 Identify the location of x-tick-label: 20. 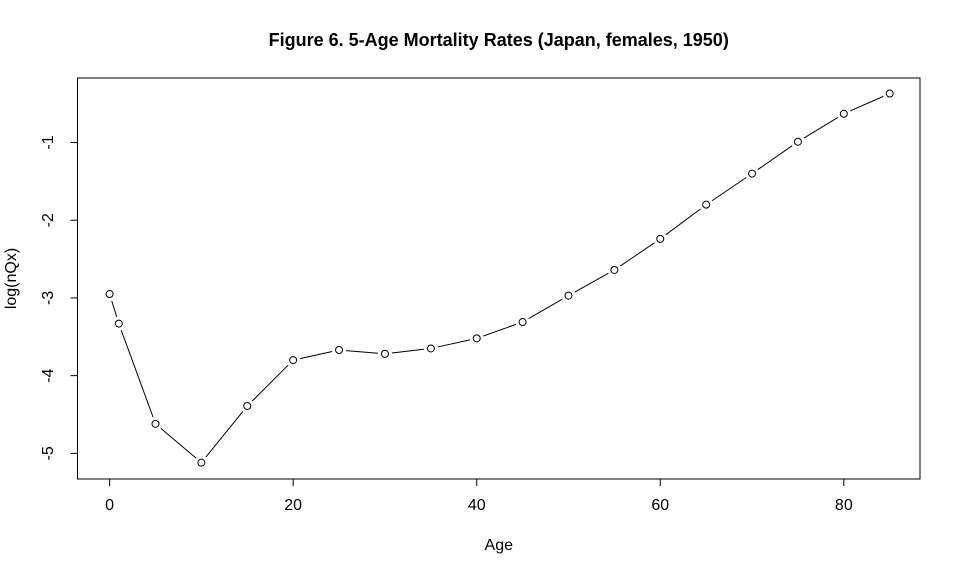
(293, 505).